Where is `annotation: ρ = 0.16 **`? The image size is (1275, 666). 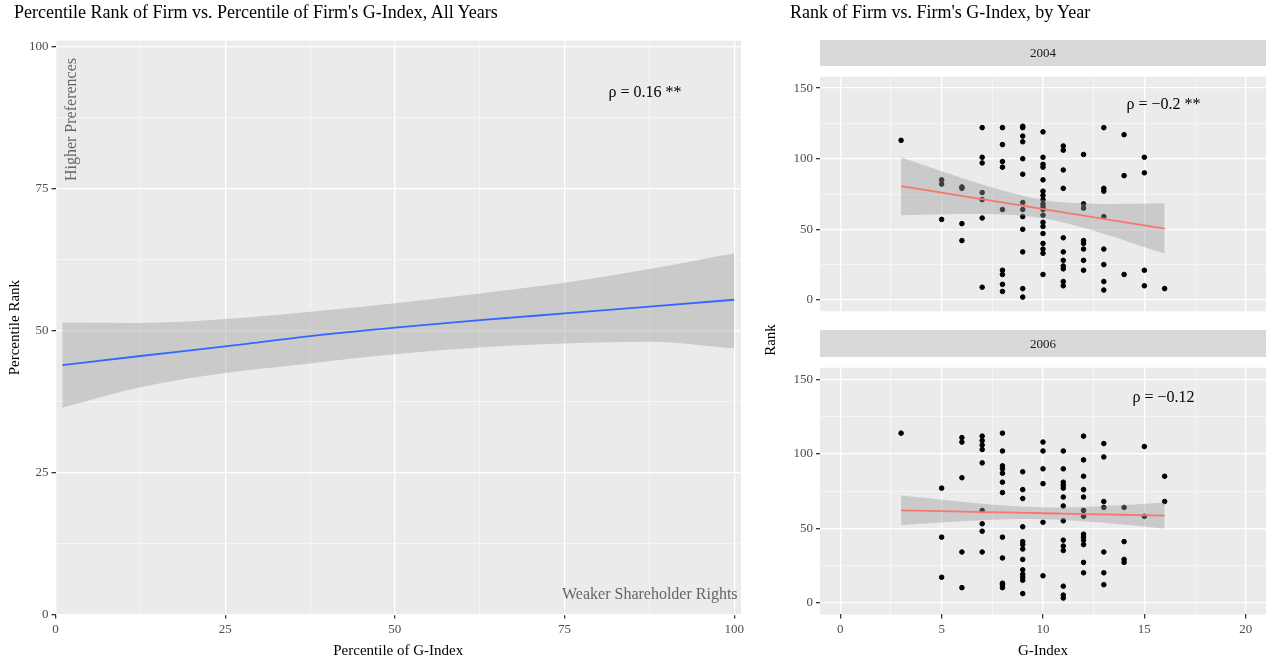 annotation: ρ = 0.16 ** is located at coordinates (645, 91).